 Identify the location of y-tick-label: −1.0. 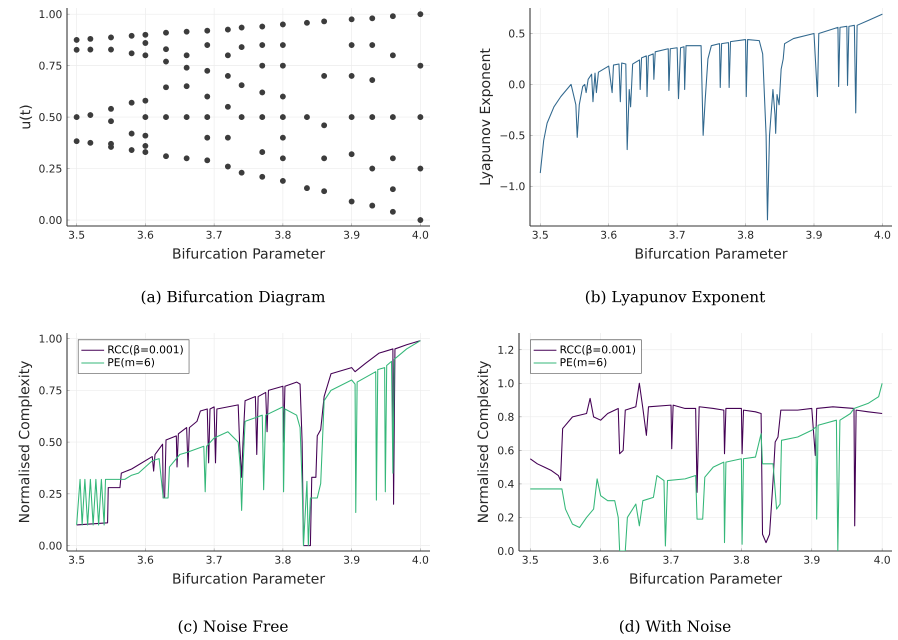
(512, 186).